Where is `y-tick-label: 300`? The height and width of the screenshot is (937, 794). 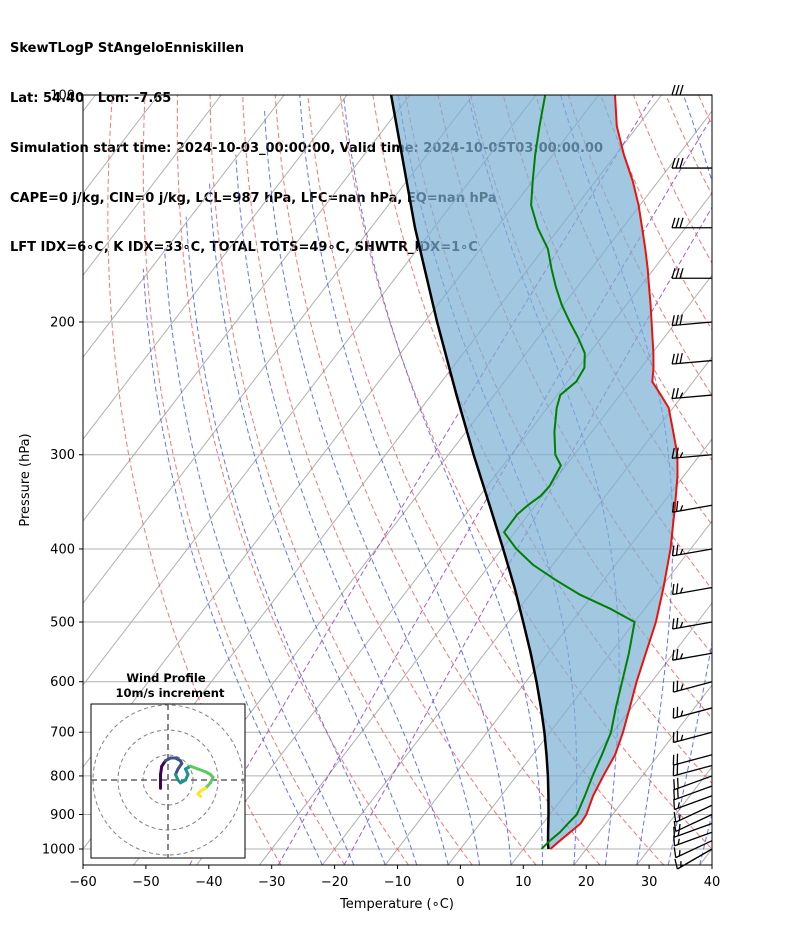
y-tick-label: 300 is located at coordinates (62, 455).